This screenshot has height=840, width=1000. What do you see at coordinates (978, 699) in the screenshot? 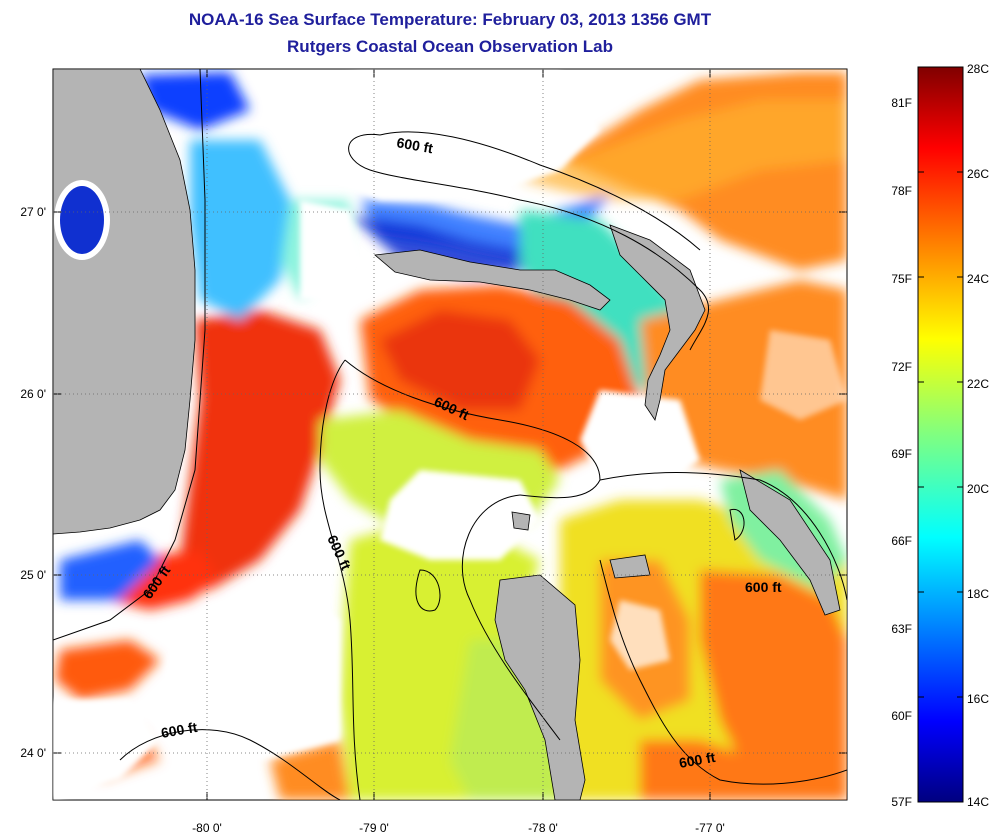
I see `colorbar-celsius-label: 16C` at bounding box center [978, 699].